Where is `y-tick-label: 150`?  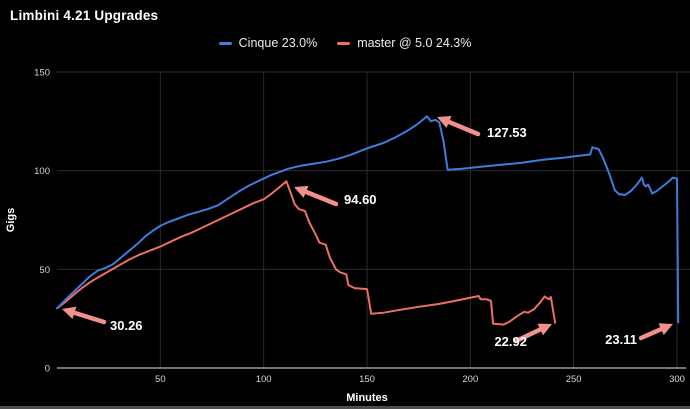 y-tick-label: 150 is located at coordinates (42, 73).